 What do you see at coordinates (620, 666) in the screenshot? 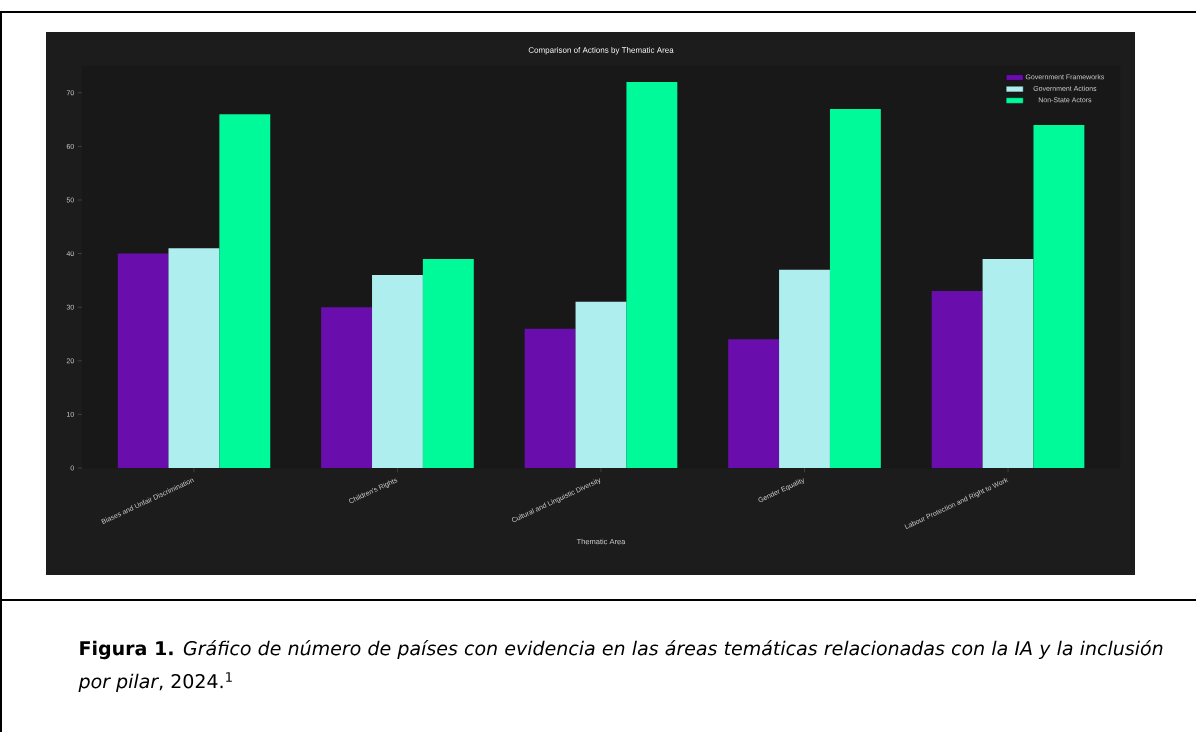
I see `text: Figura 1. Gráfico de número de países con evidencia en las áreas temáticas relacionadas con la IA y la inclusión por pilar, 2024.$^{1}$` at bounding box center [620, 666].